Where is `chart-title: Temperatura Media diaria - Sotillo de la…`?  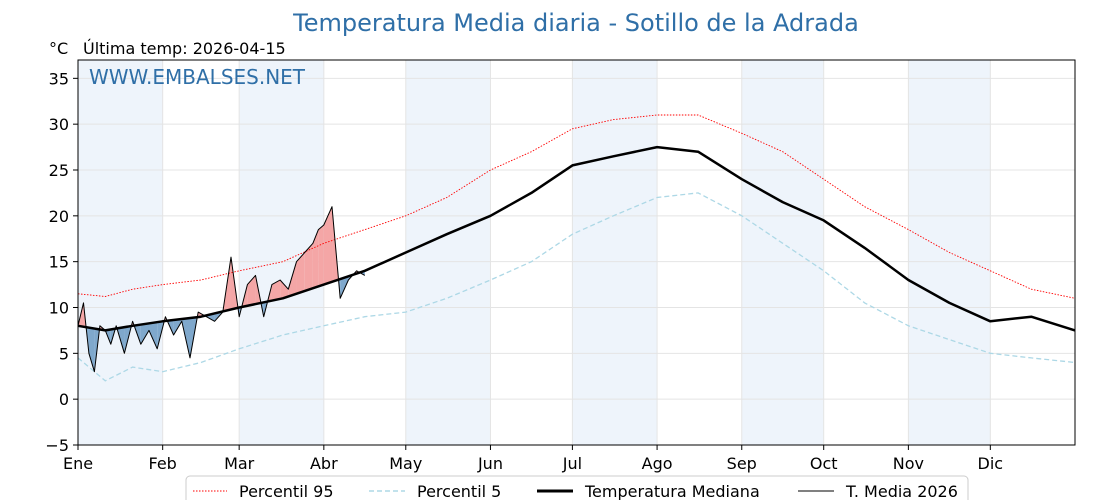
chart-title: Temperatura Media diaria - Sotillo de la… is located at coordinates (575, 23).